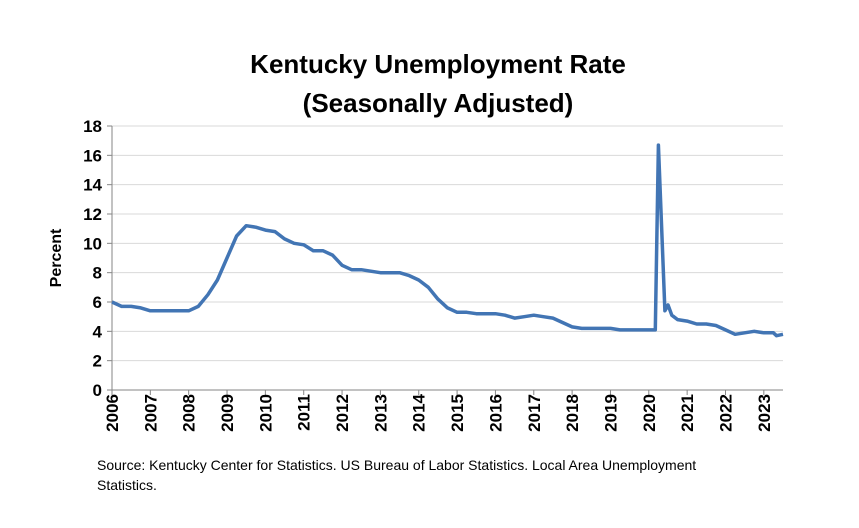 The width and height of the screenshot is (859, 528). What do you see at coordinates (92, 243) in the screenshot?
I see `y-tick-label: 10` at bounding box center [92, 243].